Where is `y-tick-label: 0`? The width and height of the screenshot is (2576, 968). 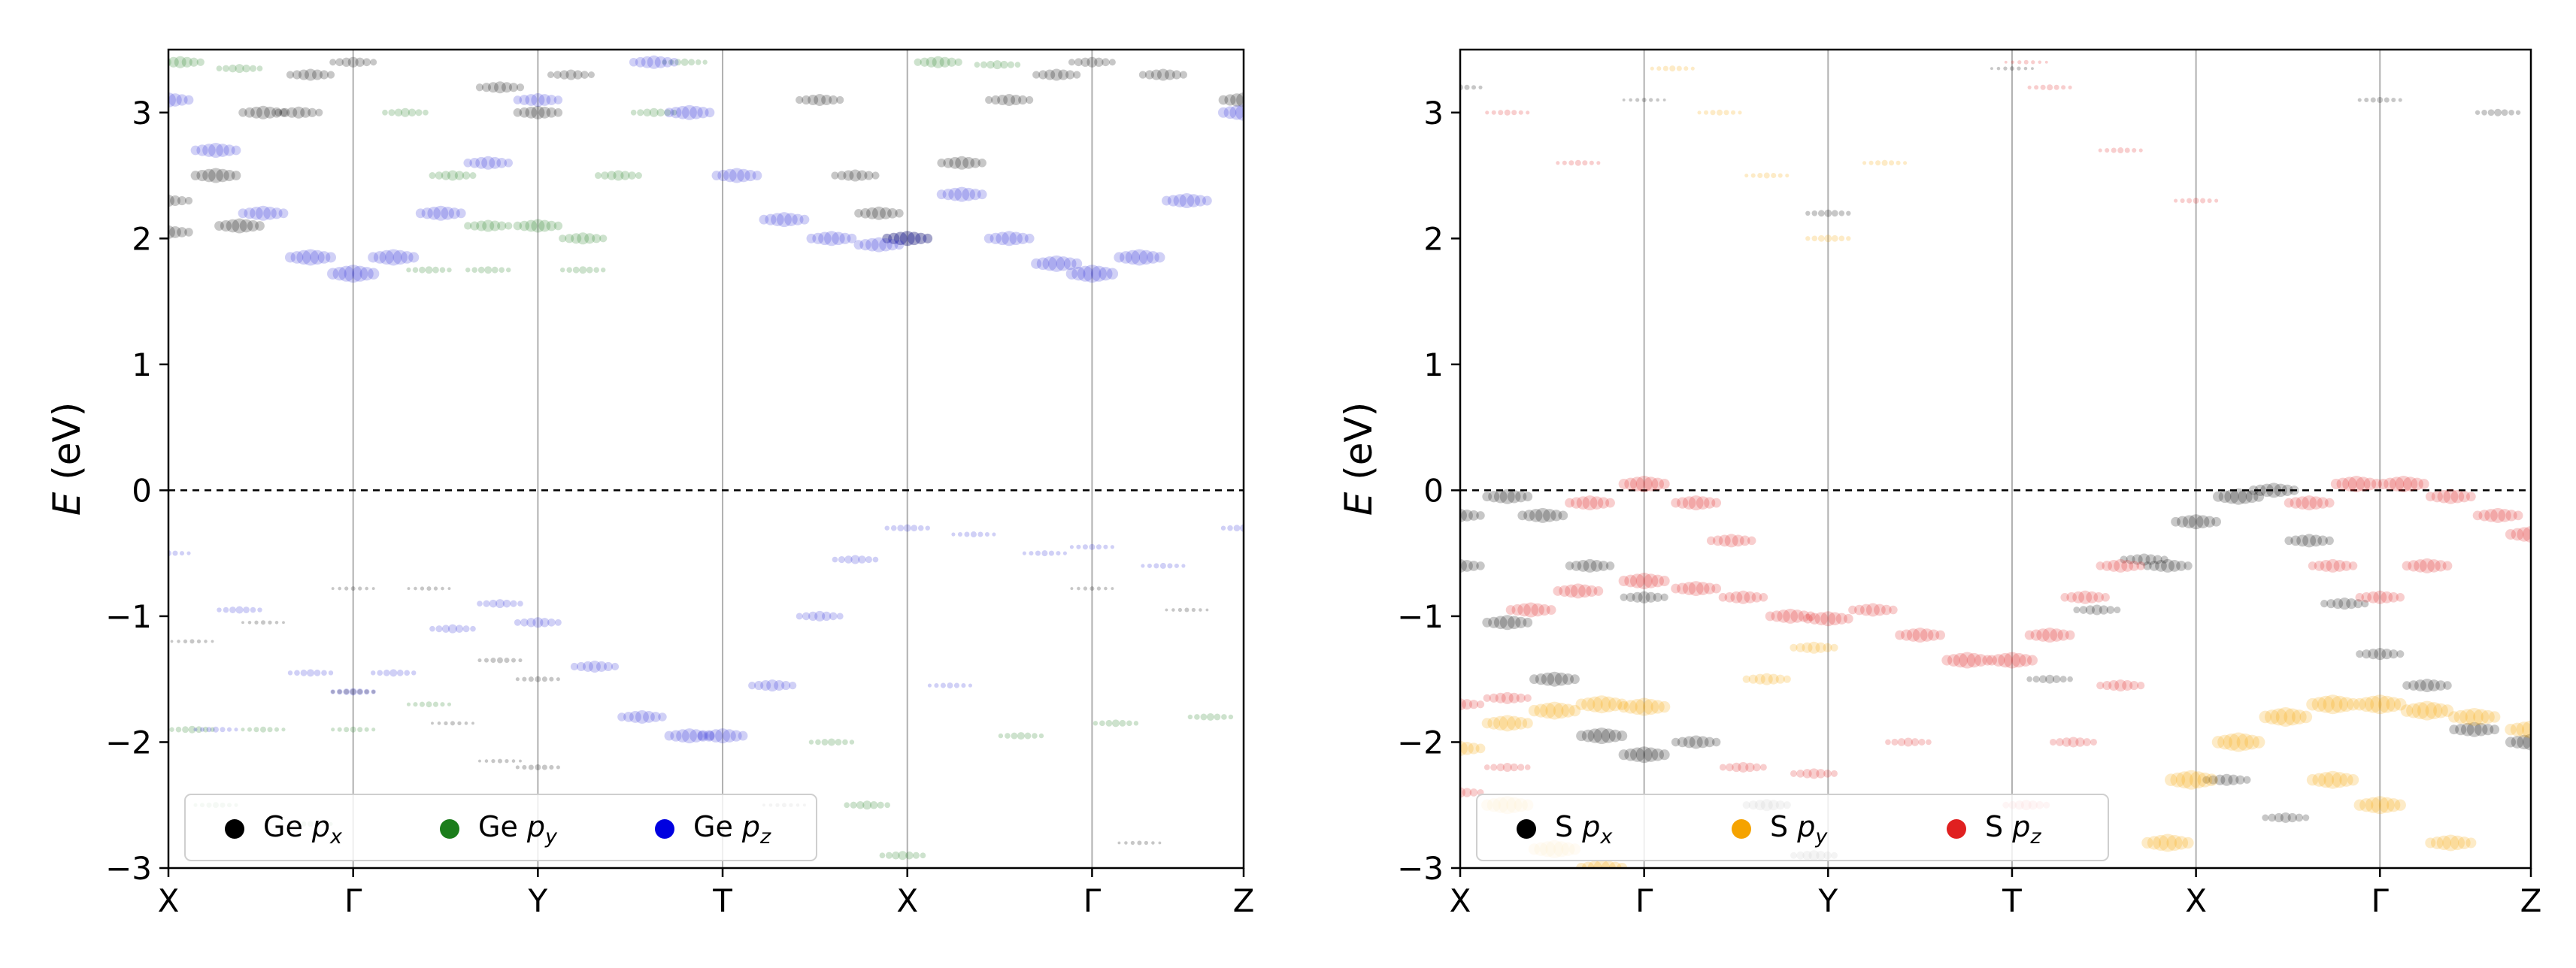 y-tick-label: 0 is located at coordinates (142, 490).